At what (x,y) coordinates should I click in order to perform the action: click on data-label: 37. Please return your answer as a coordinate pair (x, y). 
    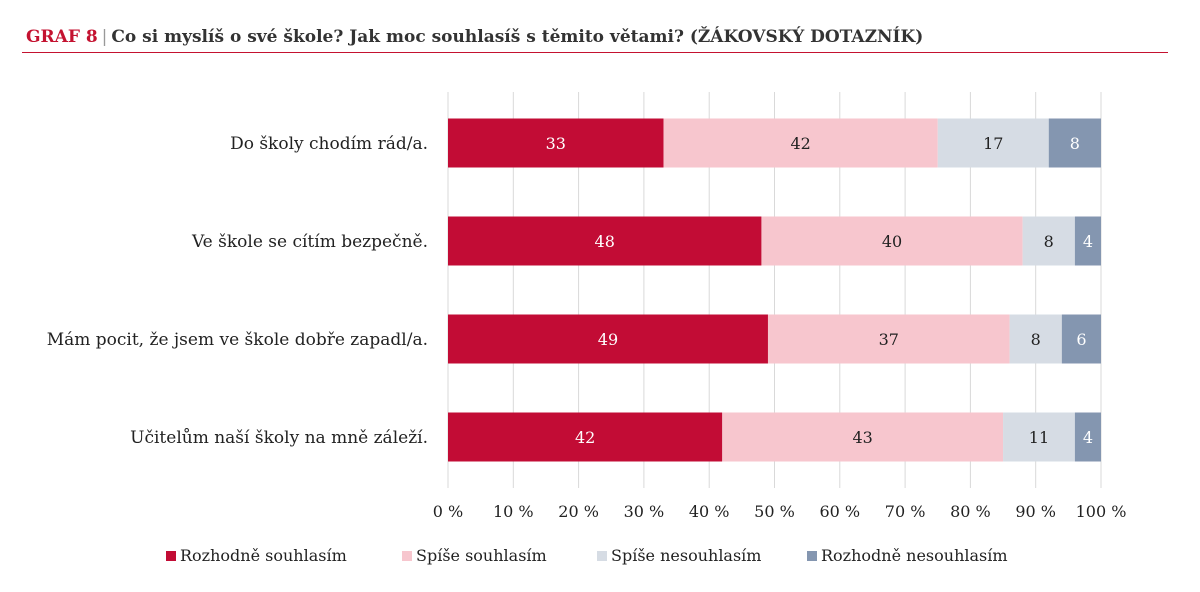
    Looking at the image, I should click on (889, 339).